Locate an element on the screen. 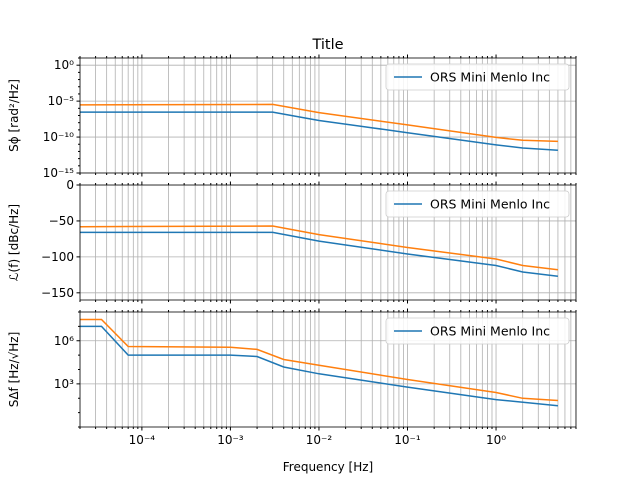 The image size is (640, 480). chart-title: Title is located at coordinates (327, 45).